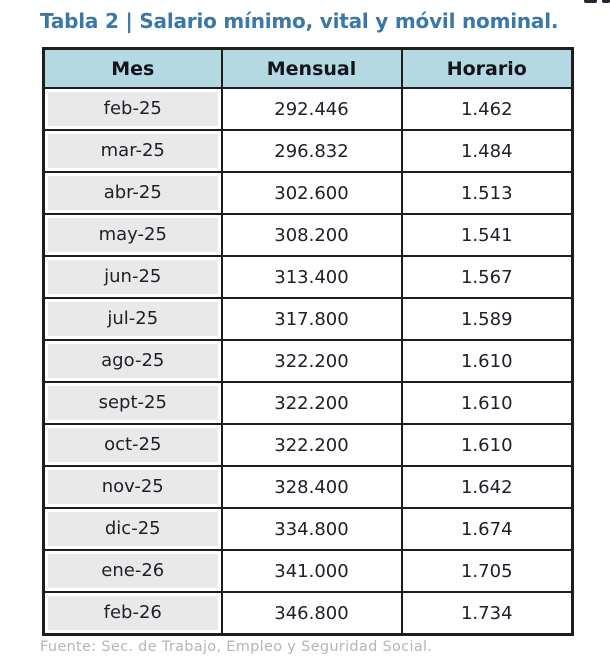 The image size is (610, 665). I want to click on cell-mes: mar-25, so click(132, 151).